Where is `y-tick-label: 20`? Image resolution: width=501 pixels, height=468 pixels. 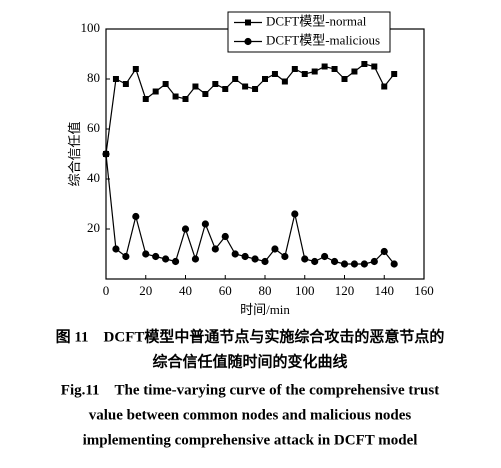
y-tick-label: 20 is located at coordinates (93, 227).